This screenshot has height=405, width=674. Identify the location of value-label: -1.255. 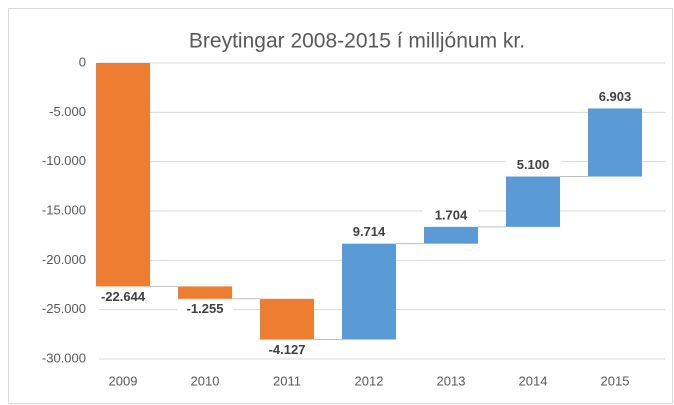
(205, 308).